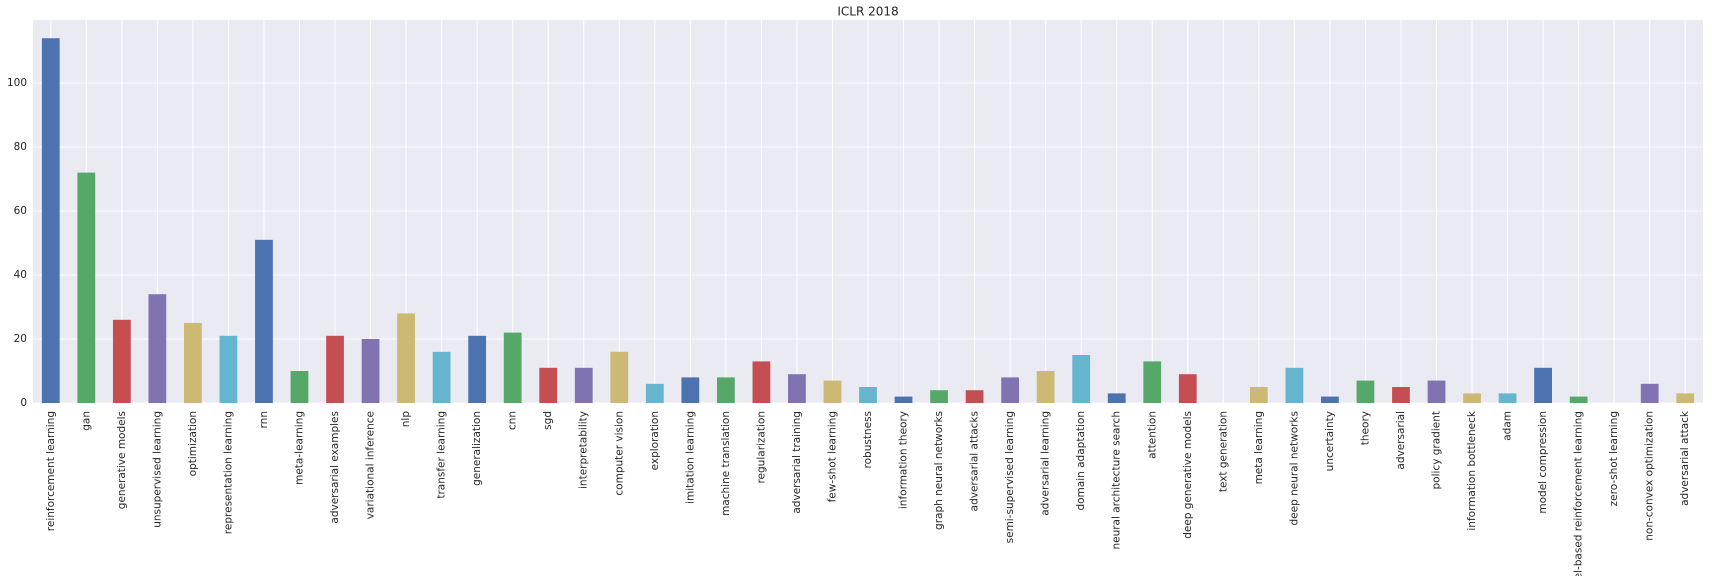  I want to click on x-tick-label: nlp, so click(406, 419).